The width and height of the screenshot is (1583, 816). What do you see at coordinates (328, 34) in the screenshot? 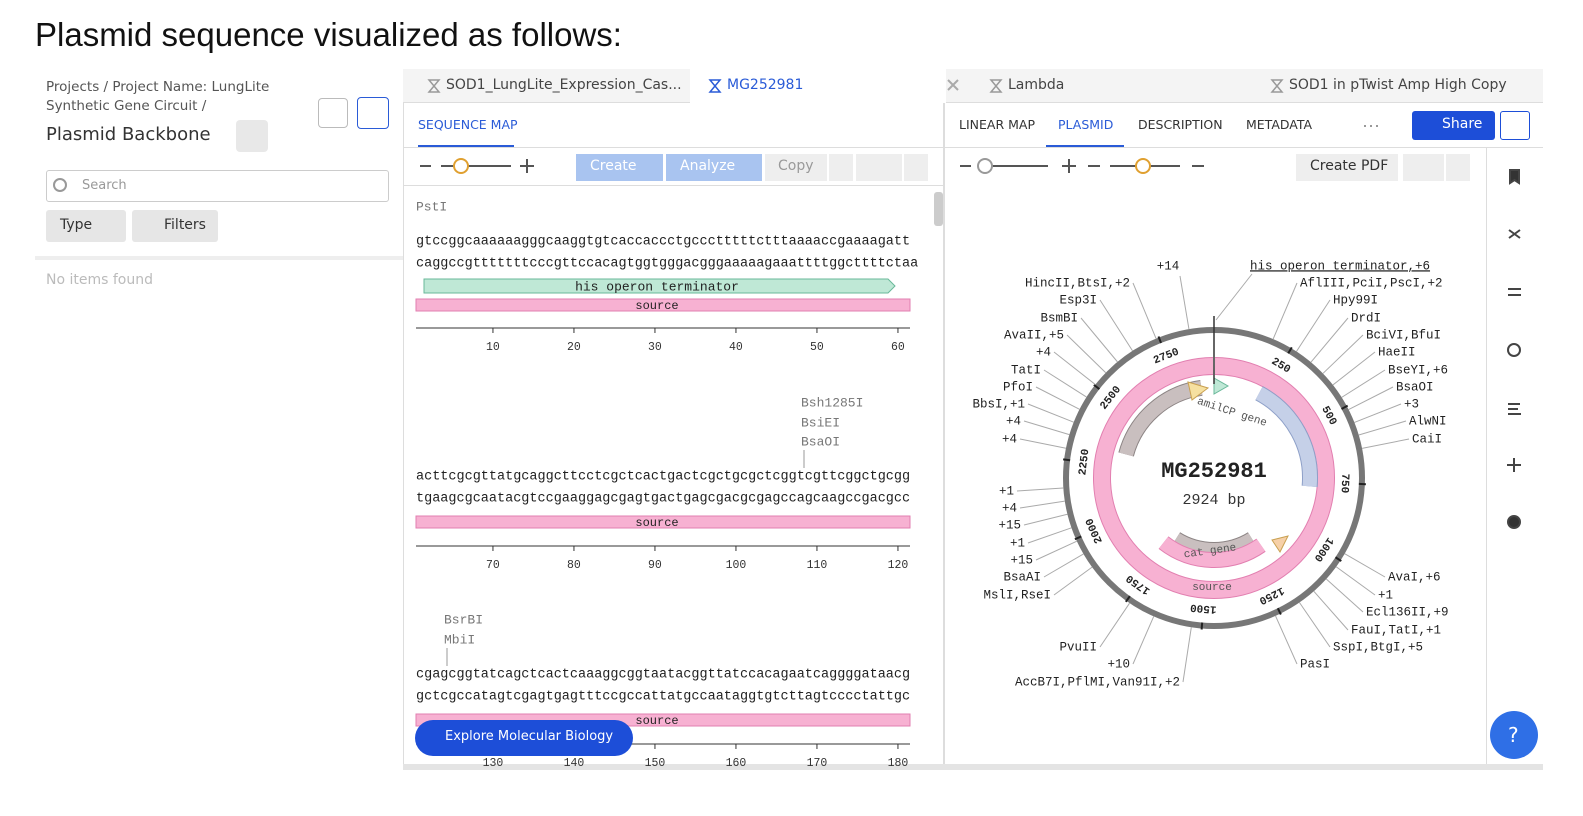
I see `heading: Plasmid sequence visualized as follows:` at bounding box center [328, 34].